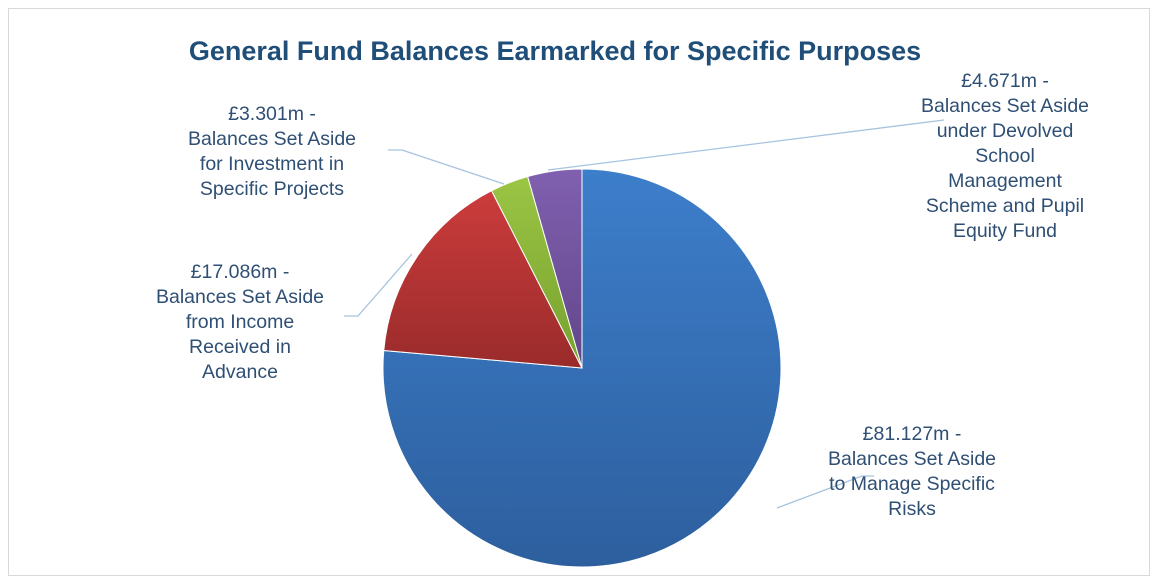 Image resolution: width=1160 pixels, height=585 pixels. I want to click on data-label-line: Specific Projects, so click(272, 189).